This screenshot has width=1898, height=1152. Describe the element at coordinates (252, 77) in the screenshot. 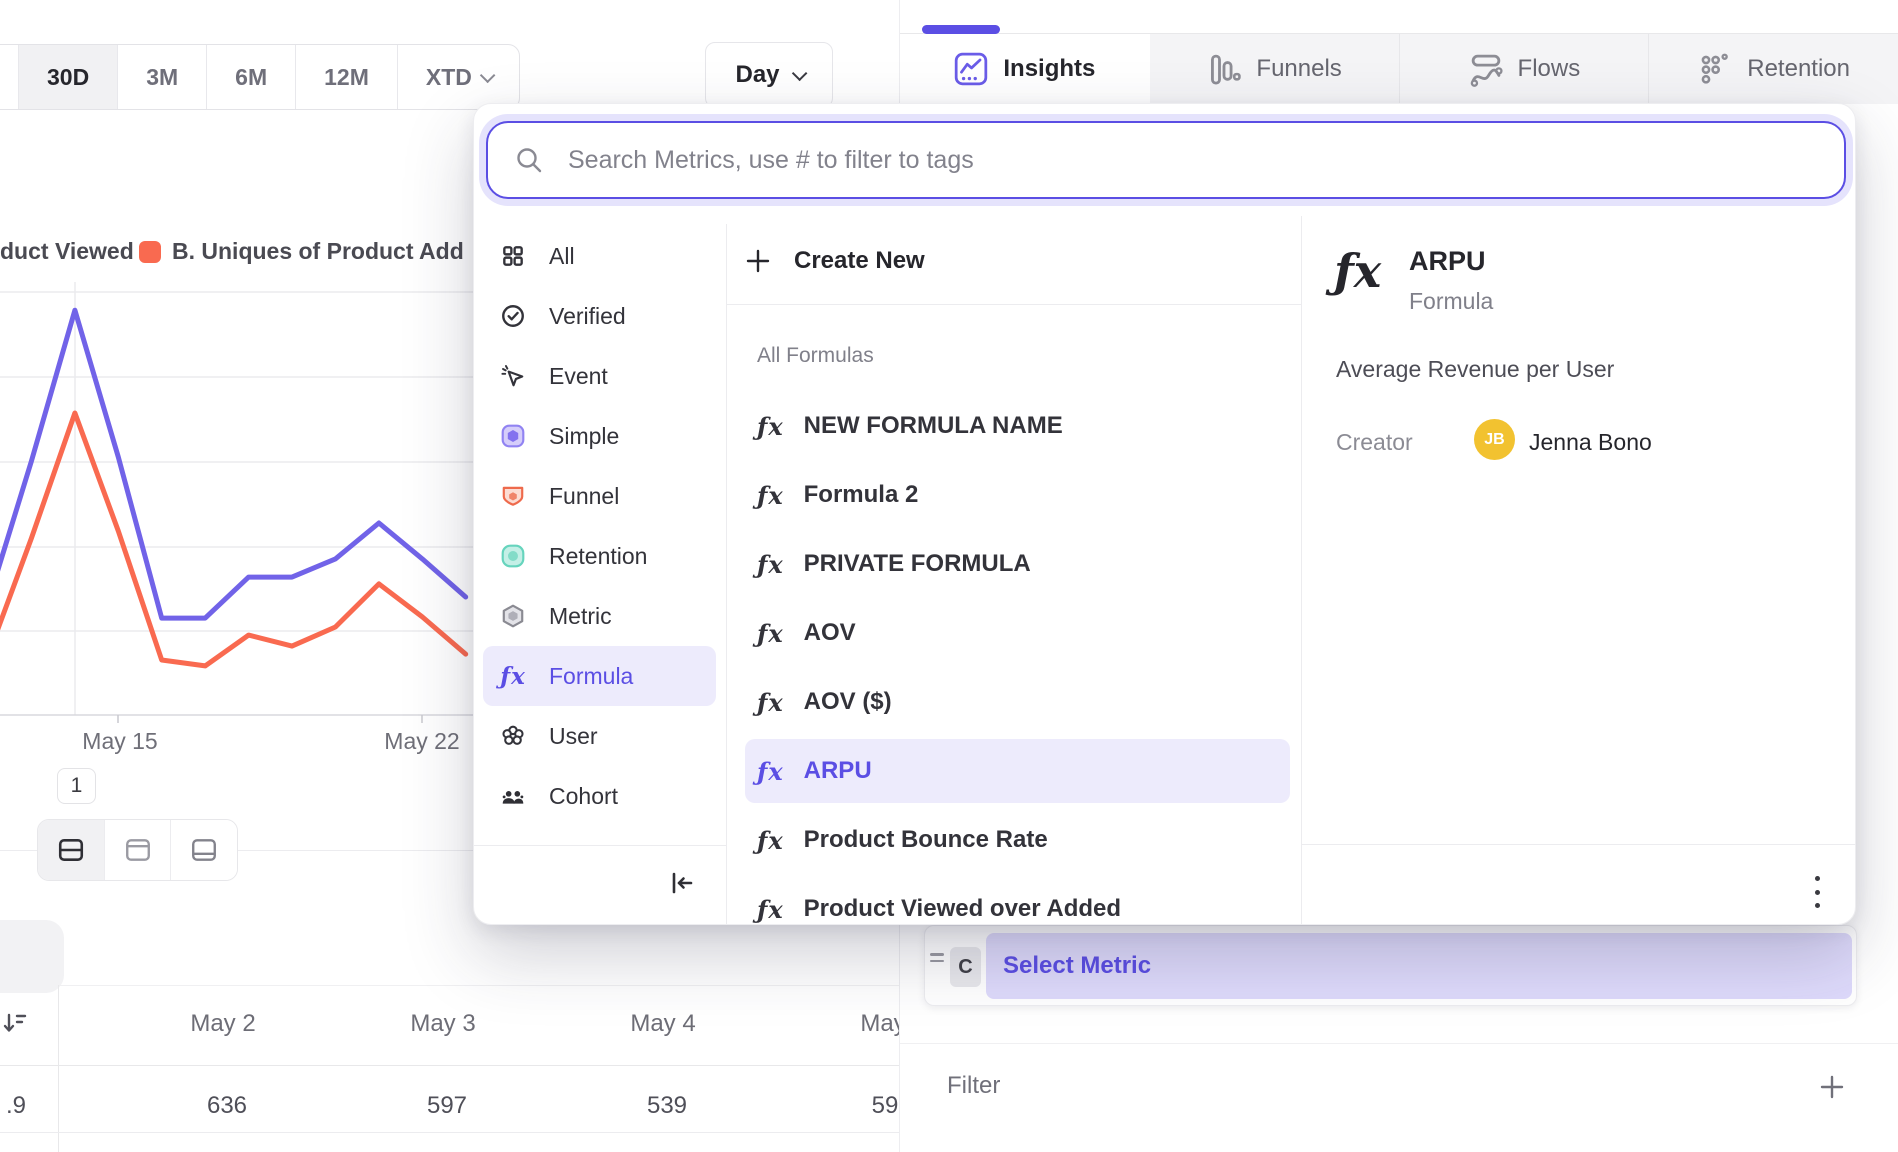

I see `range-button-6m: 6M` at that location.